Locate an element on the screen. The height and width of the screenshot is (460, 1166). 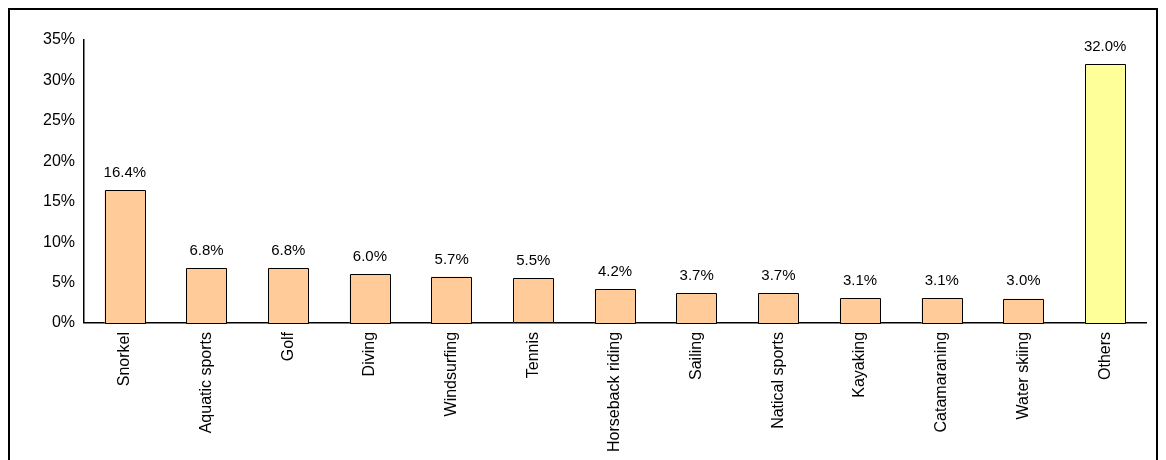
data-label: 5.7% is located at coordinates (451, 258).